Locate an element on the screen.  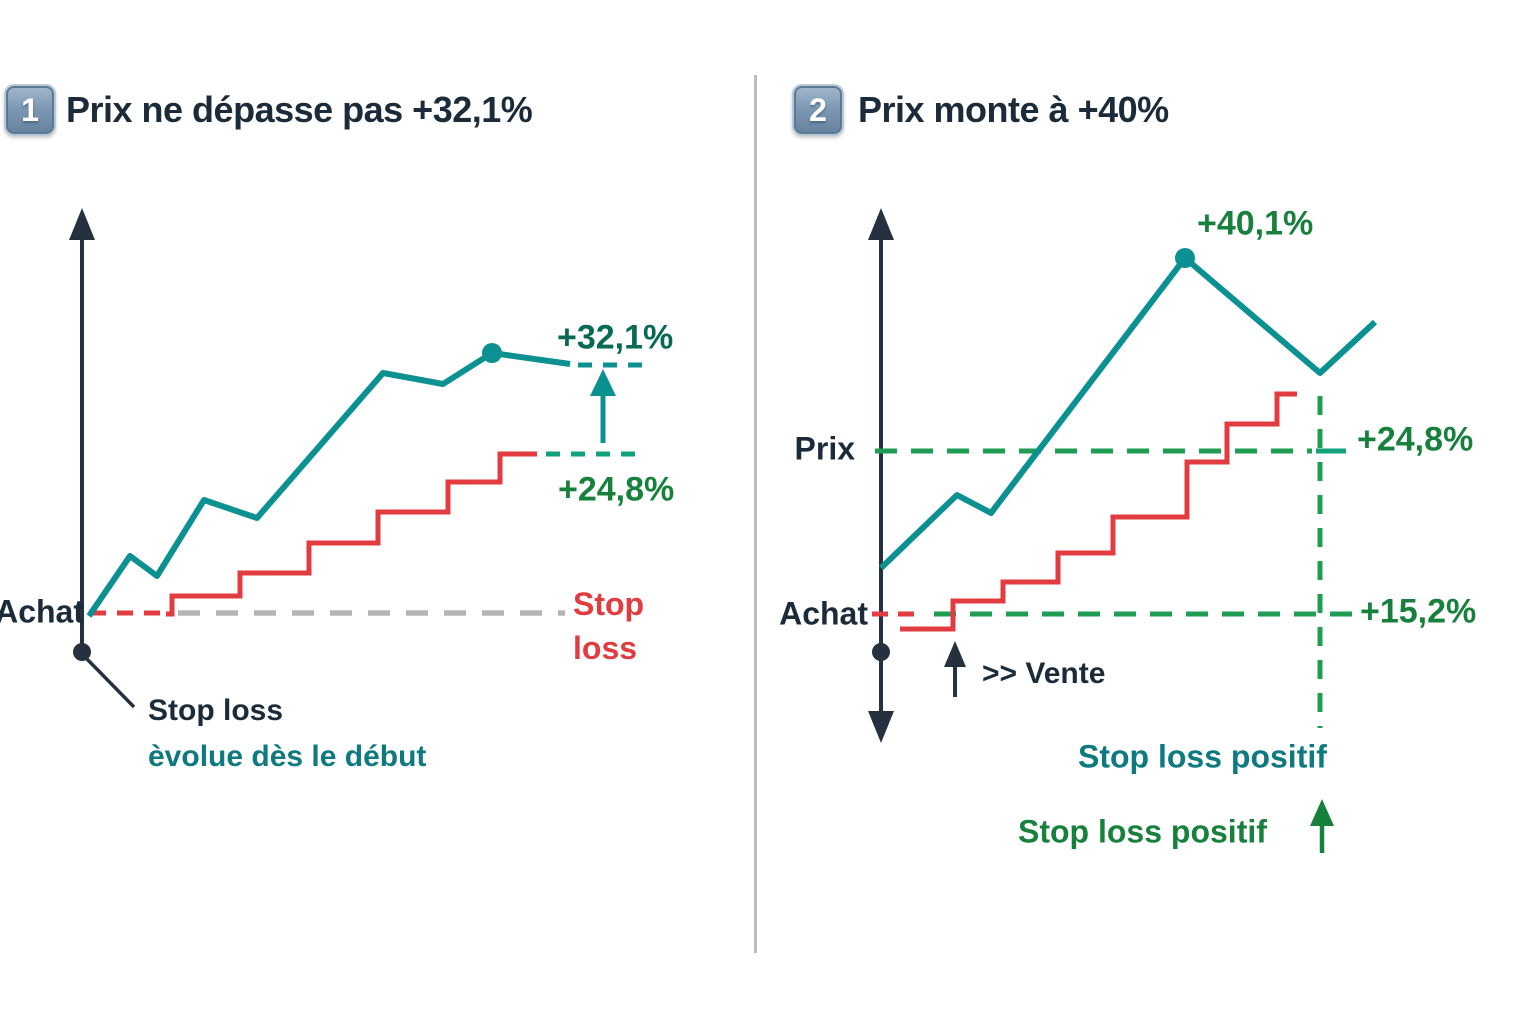
panel-2-badge: 2 is located at coordinates (818, 110).